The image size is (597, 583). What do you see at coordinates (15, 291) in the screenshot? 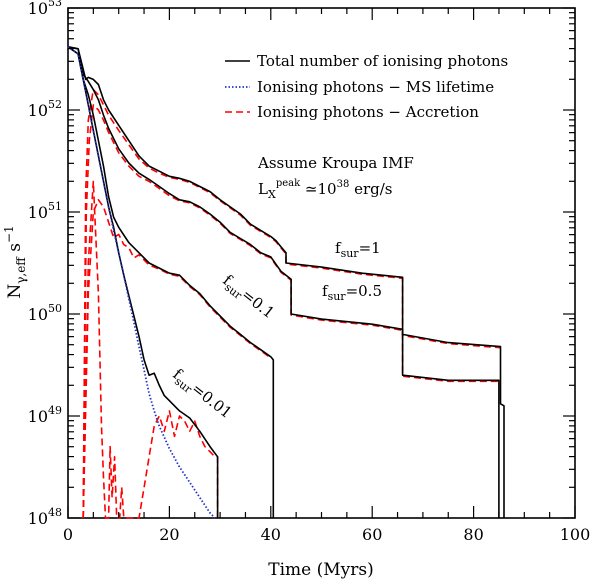
I see `y-axis-title-main: N` at bounding box center [15, 291].